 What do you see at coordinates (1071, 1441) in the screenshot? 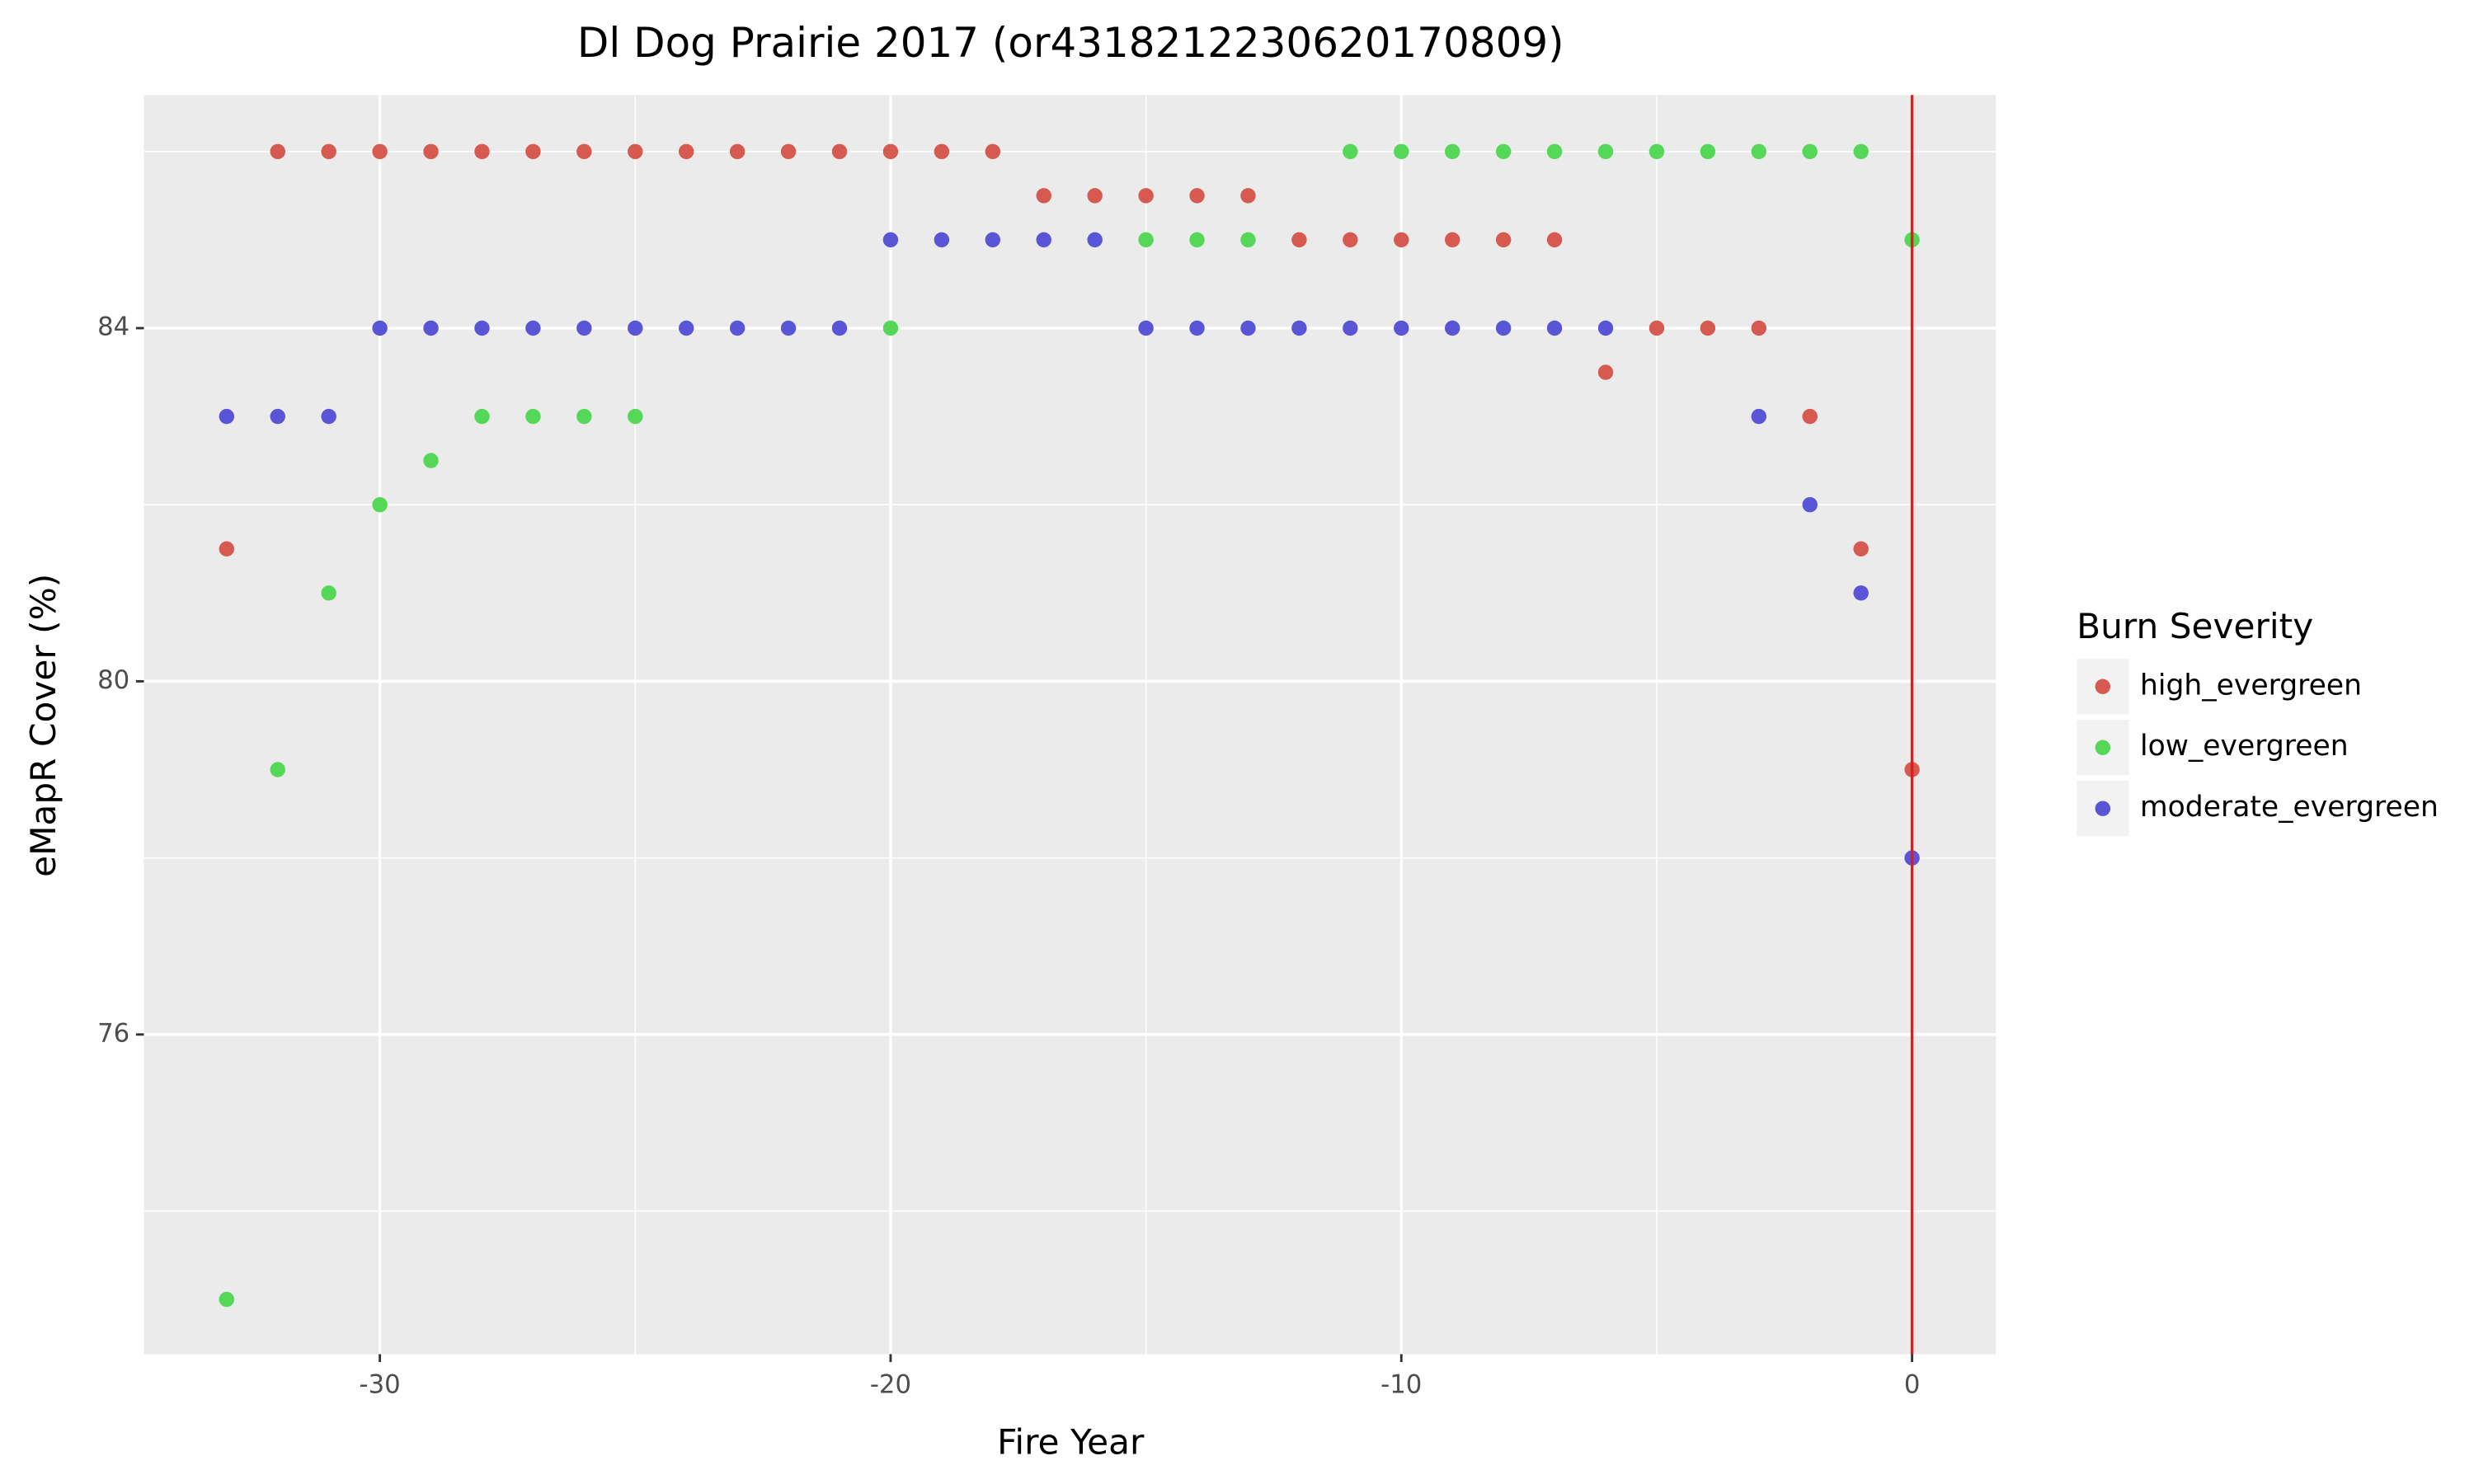
I see `x-axis-title: Fire Year` at bounding box center [1071, 1441].